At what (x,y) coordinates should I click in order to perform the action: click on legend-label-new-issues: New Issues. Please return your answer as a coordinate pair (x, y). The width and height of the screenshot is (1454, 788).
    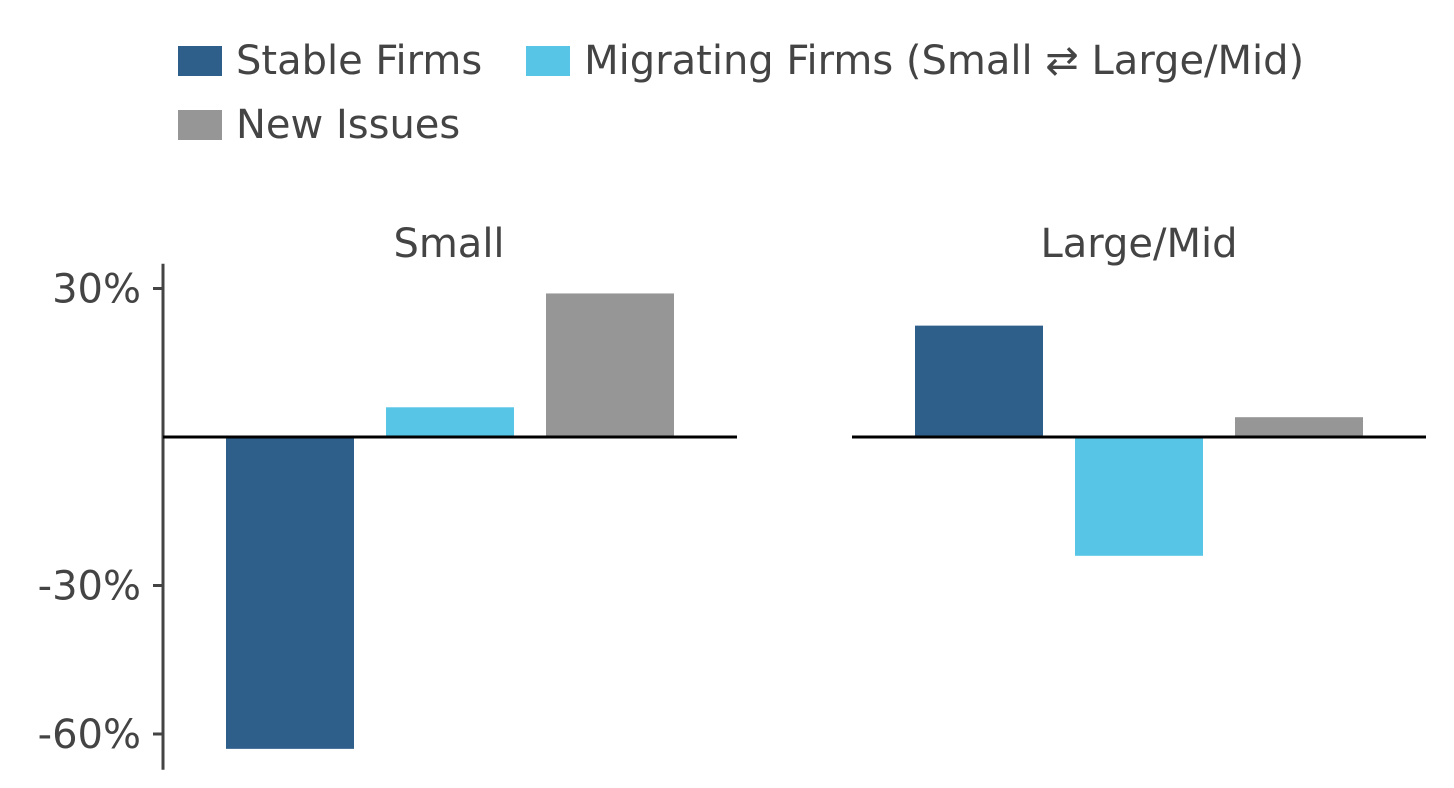
    Looking at the image, I should click on (348, 125).